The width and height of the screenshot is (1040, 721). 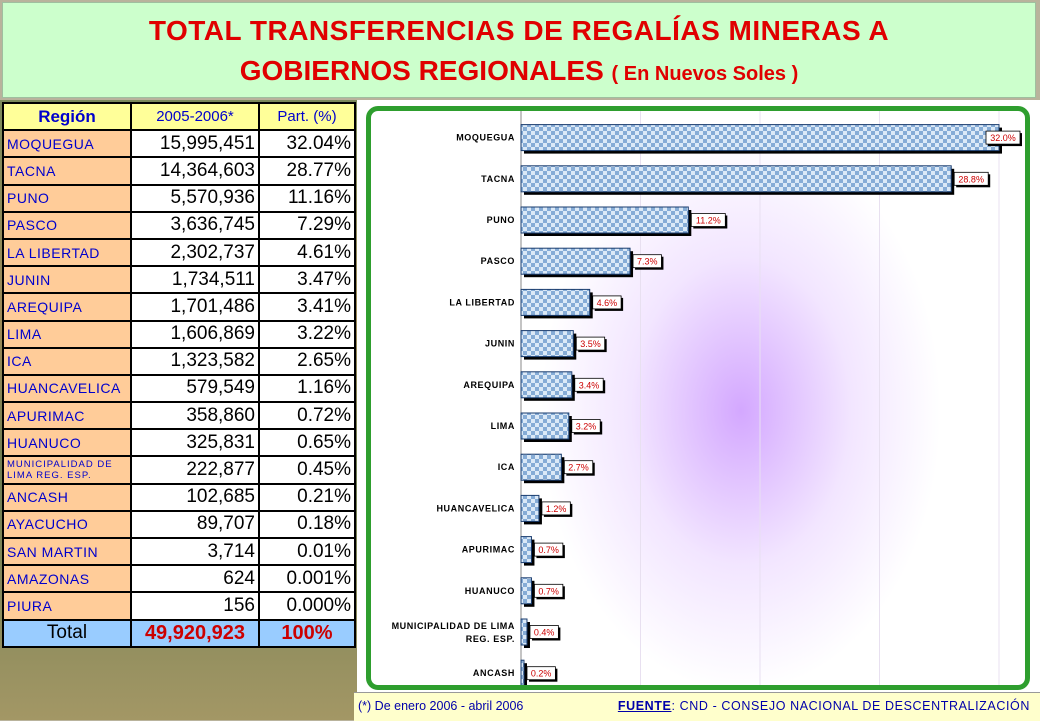 I want to click on page-title-unit: ( En Nuevos Soles ), so click(x=705, y=74).